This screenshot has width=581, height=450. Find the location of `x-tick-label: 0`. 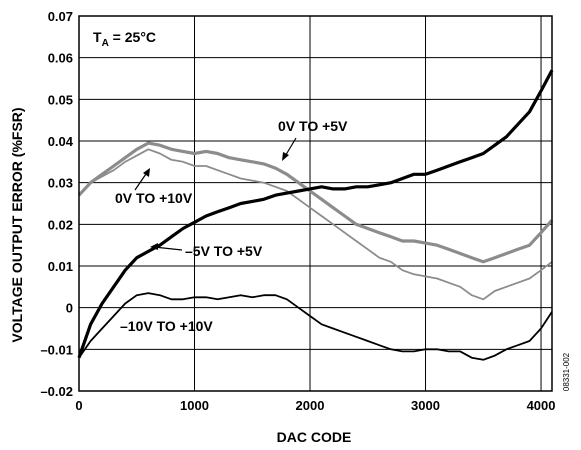

x-tick-label: 0 is located at coordinates (78, 405).